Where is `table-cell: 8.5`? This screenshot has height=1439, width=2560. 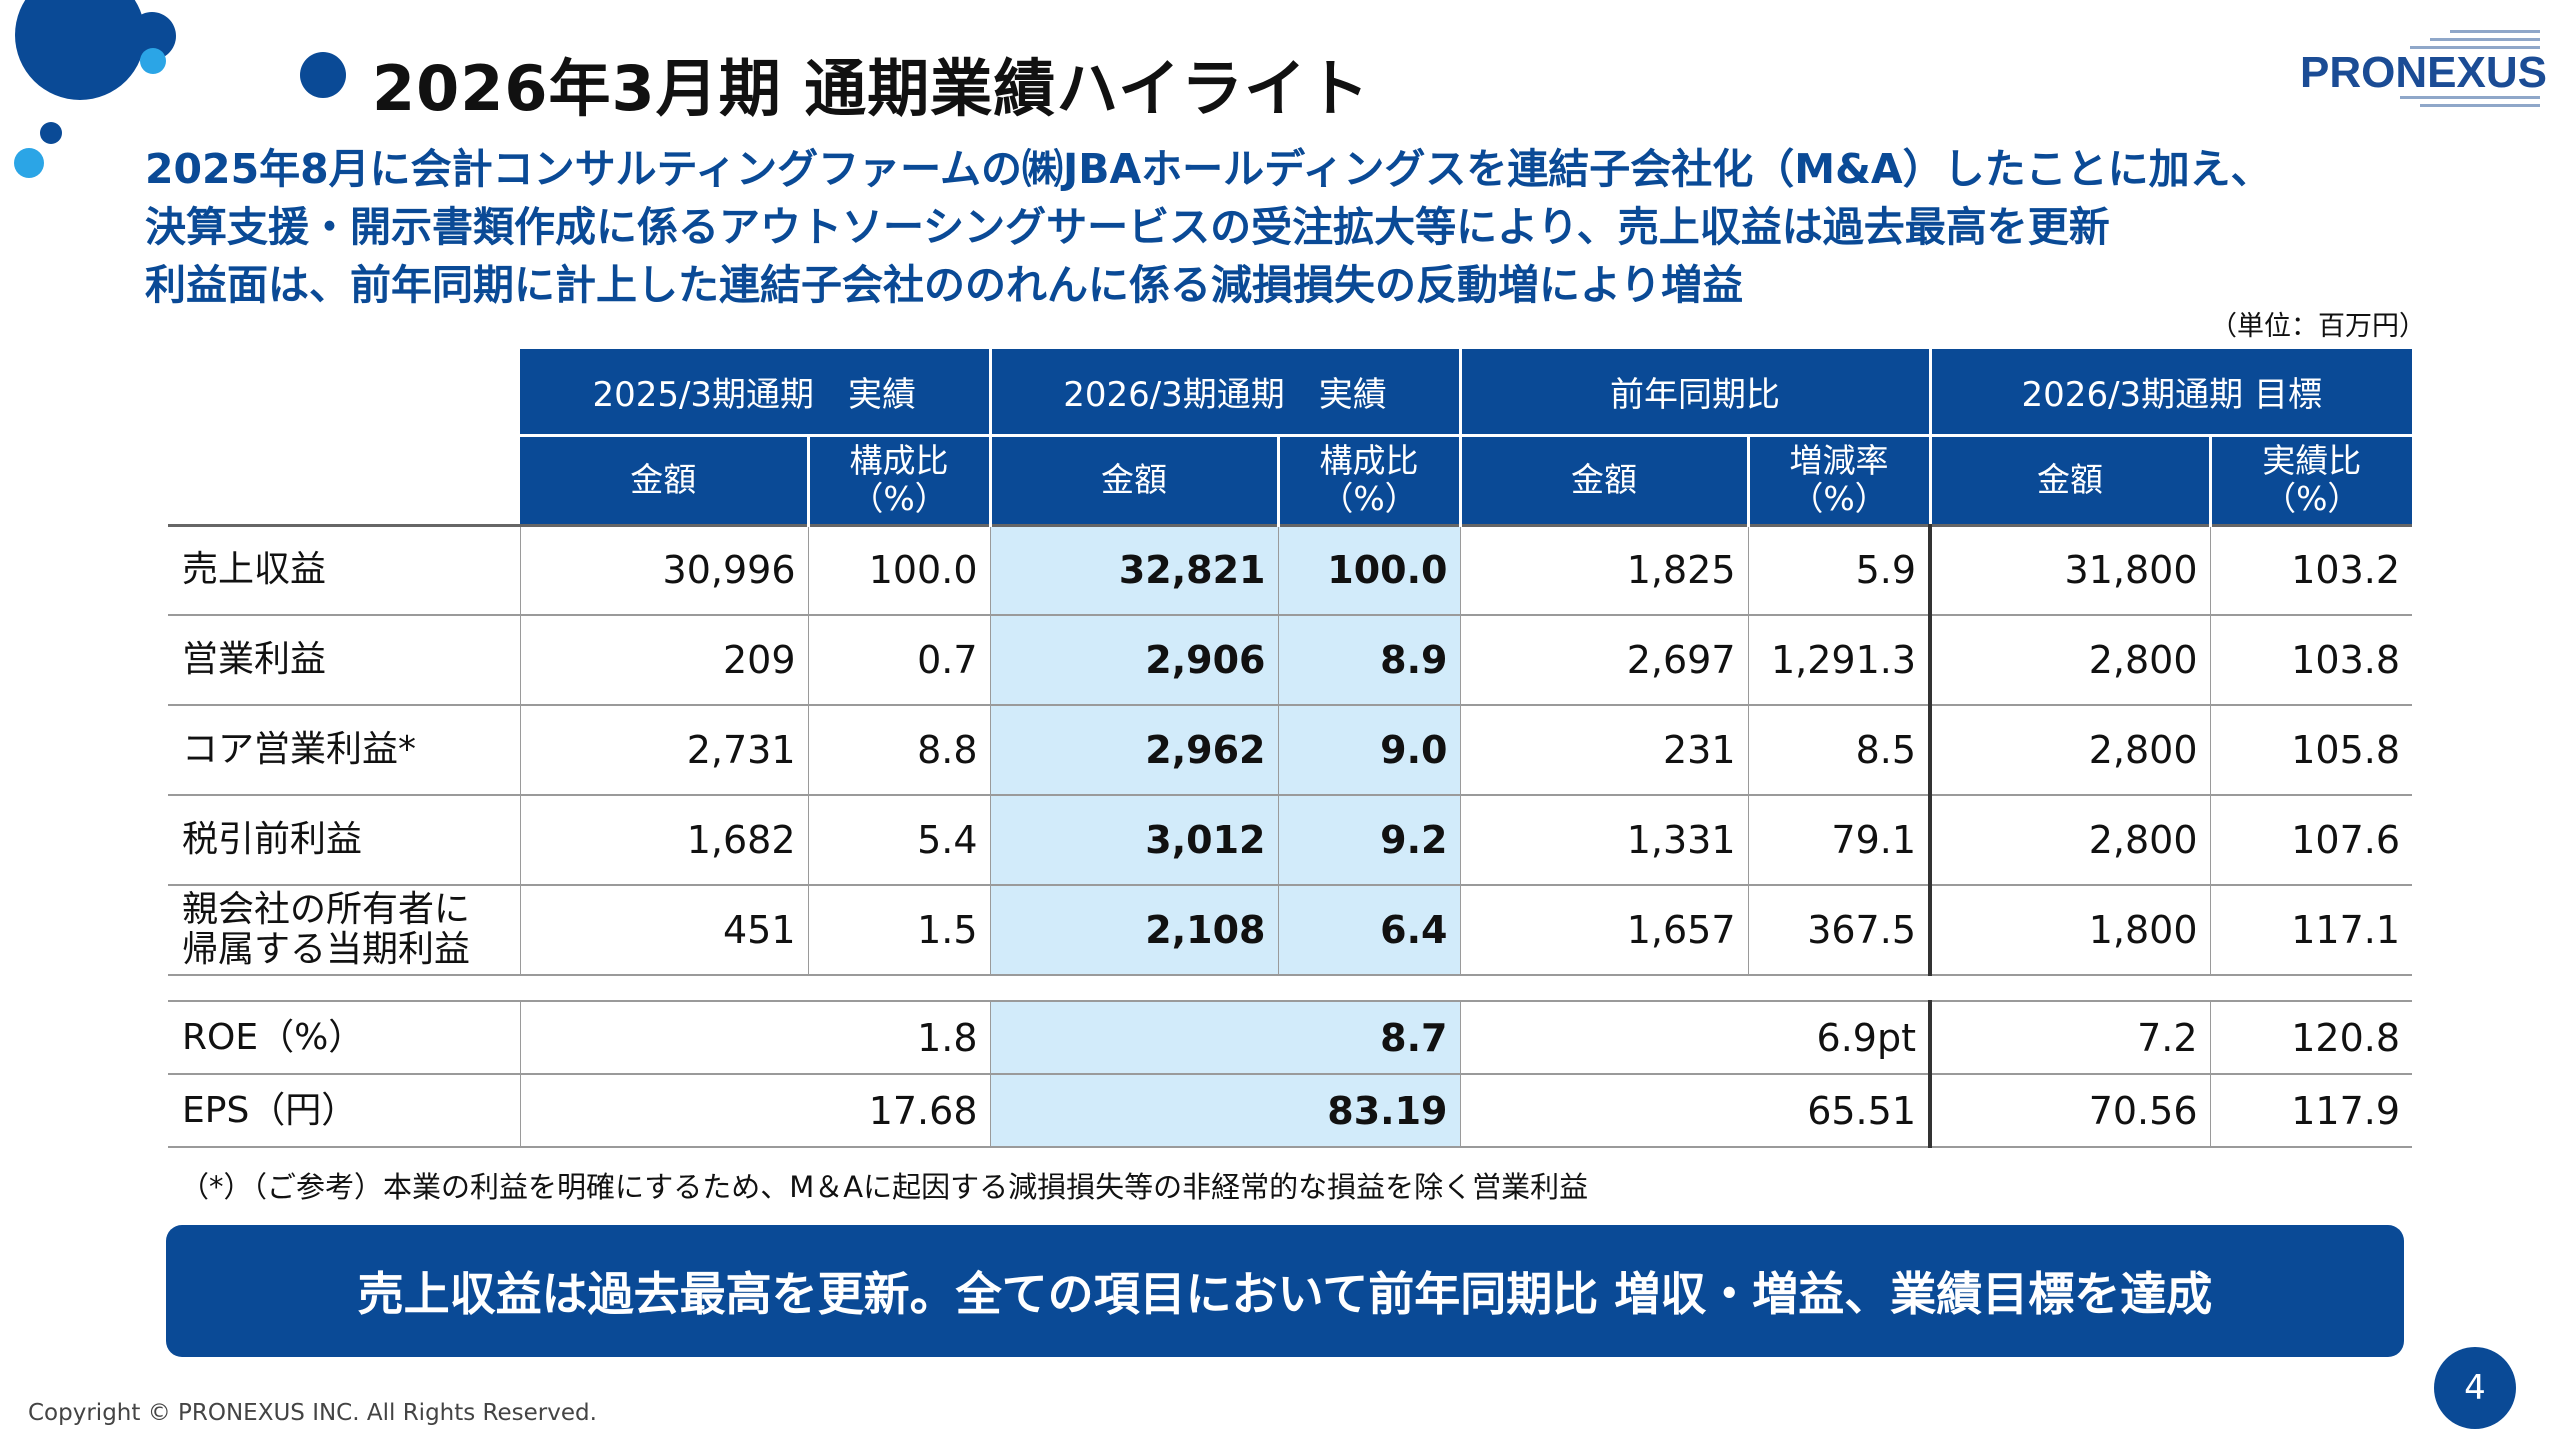
table-cell: 8.5 is located at coordinates (1838, 750).